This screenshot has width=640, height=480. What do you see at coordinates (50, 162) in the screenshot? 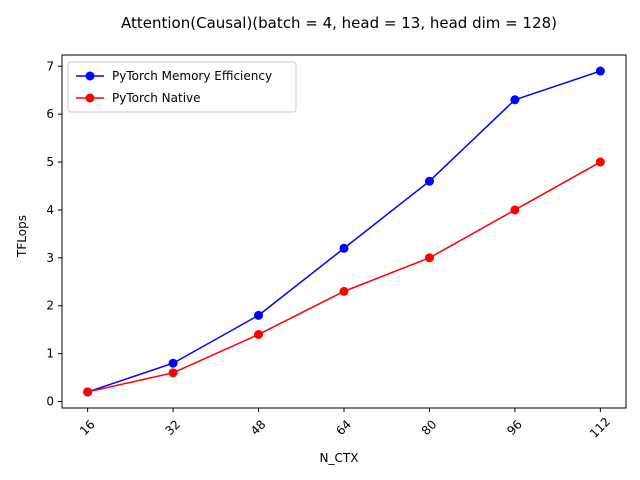
I see `y-tick-label: 5` at bounding box center [50, 162].